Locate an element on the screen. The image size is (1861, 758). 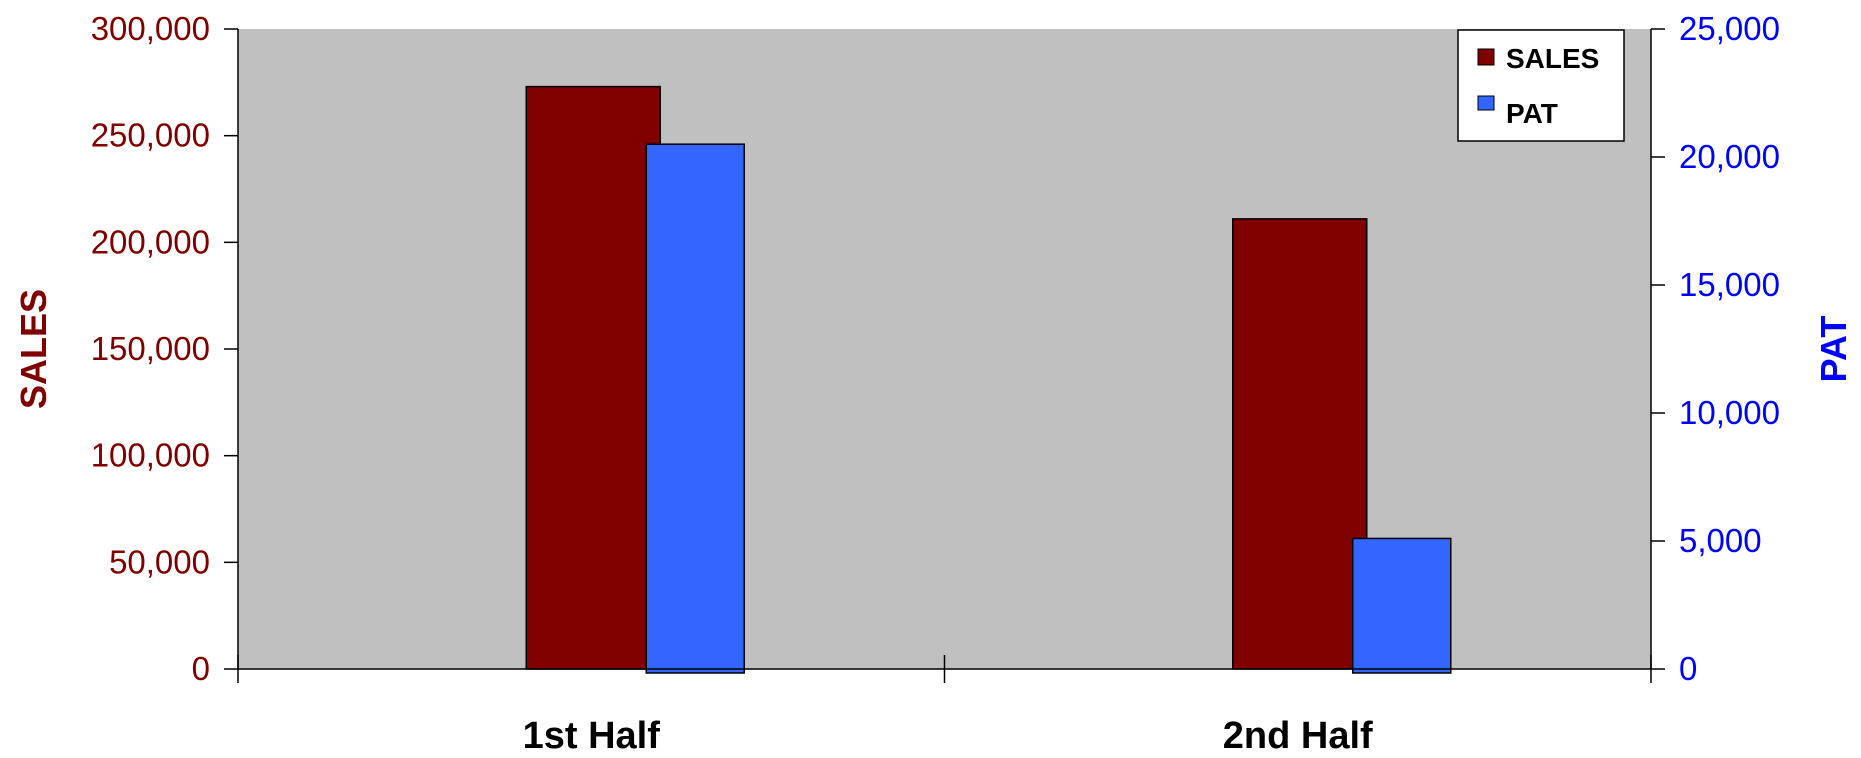
legend-label-sales: SALES is located at coordinates (1552, 58).